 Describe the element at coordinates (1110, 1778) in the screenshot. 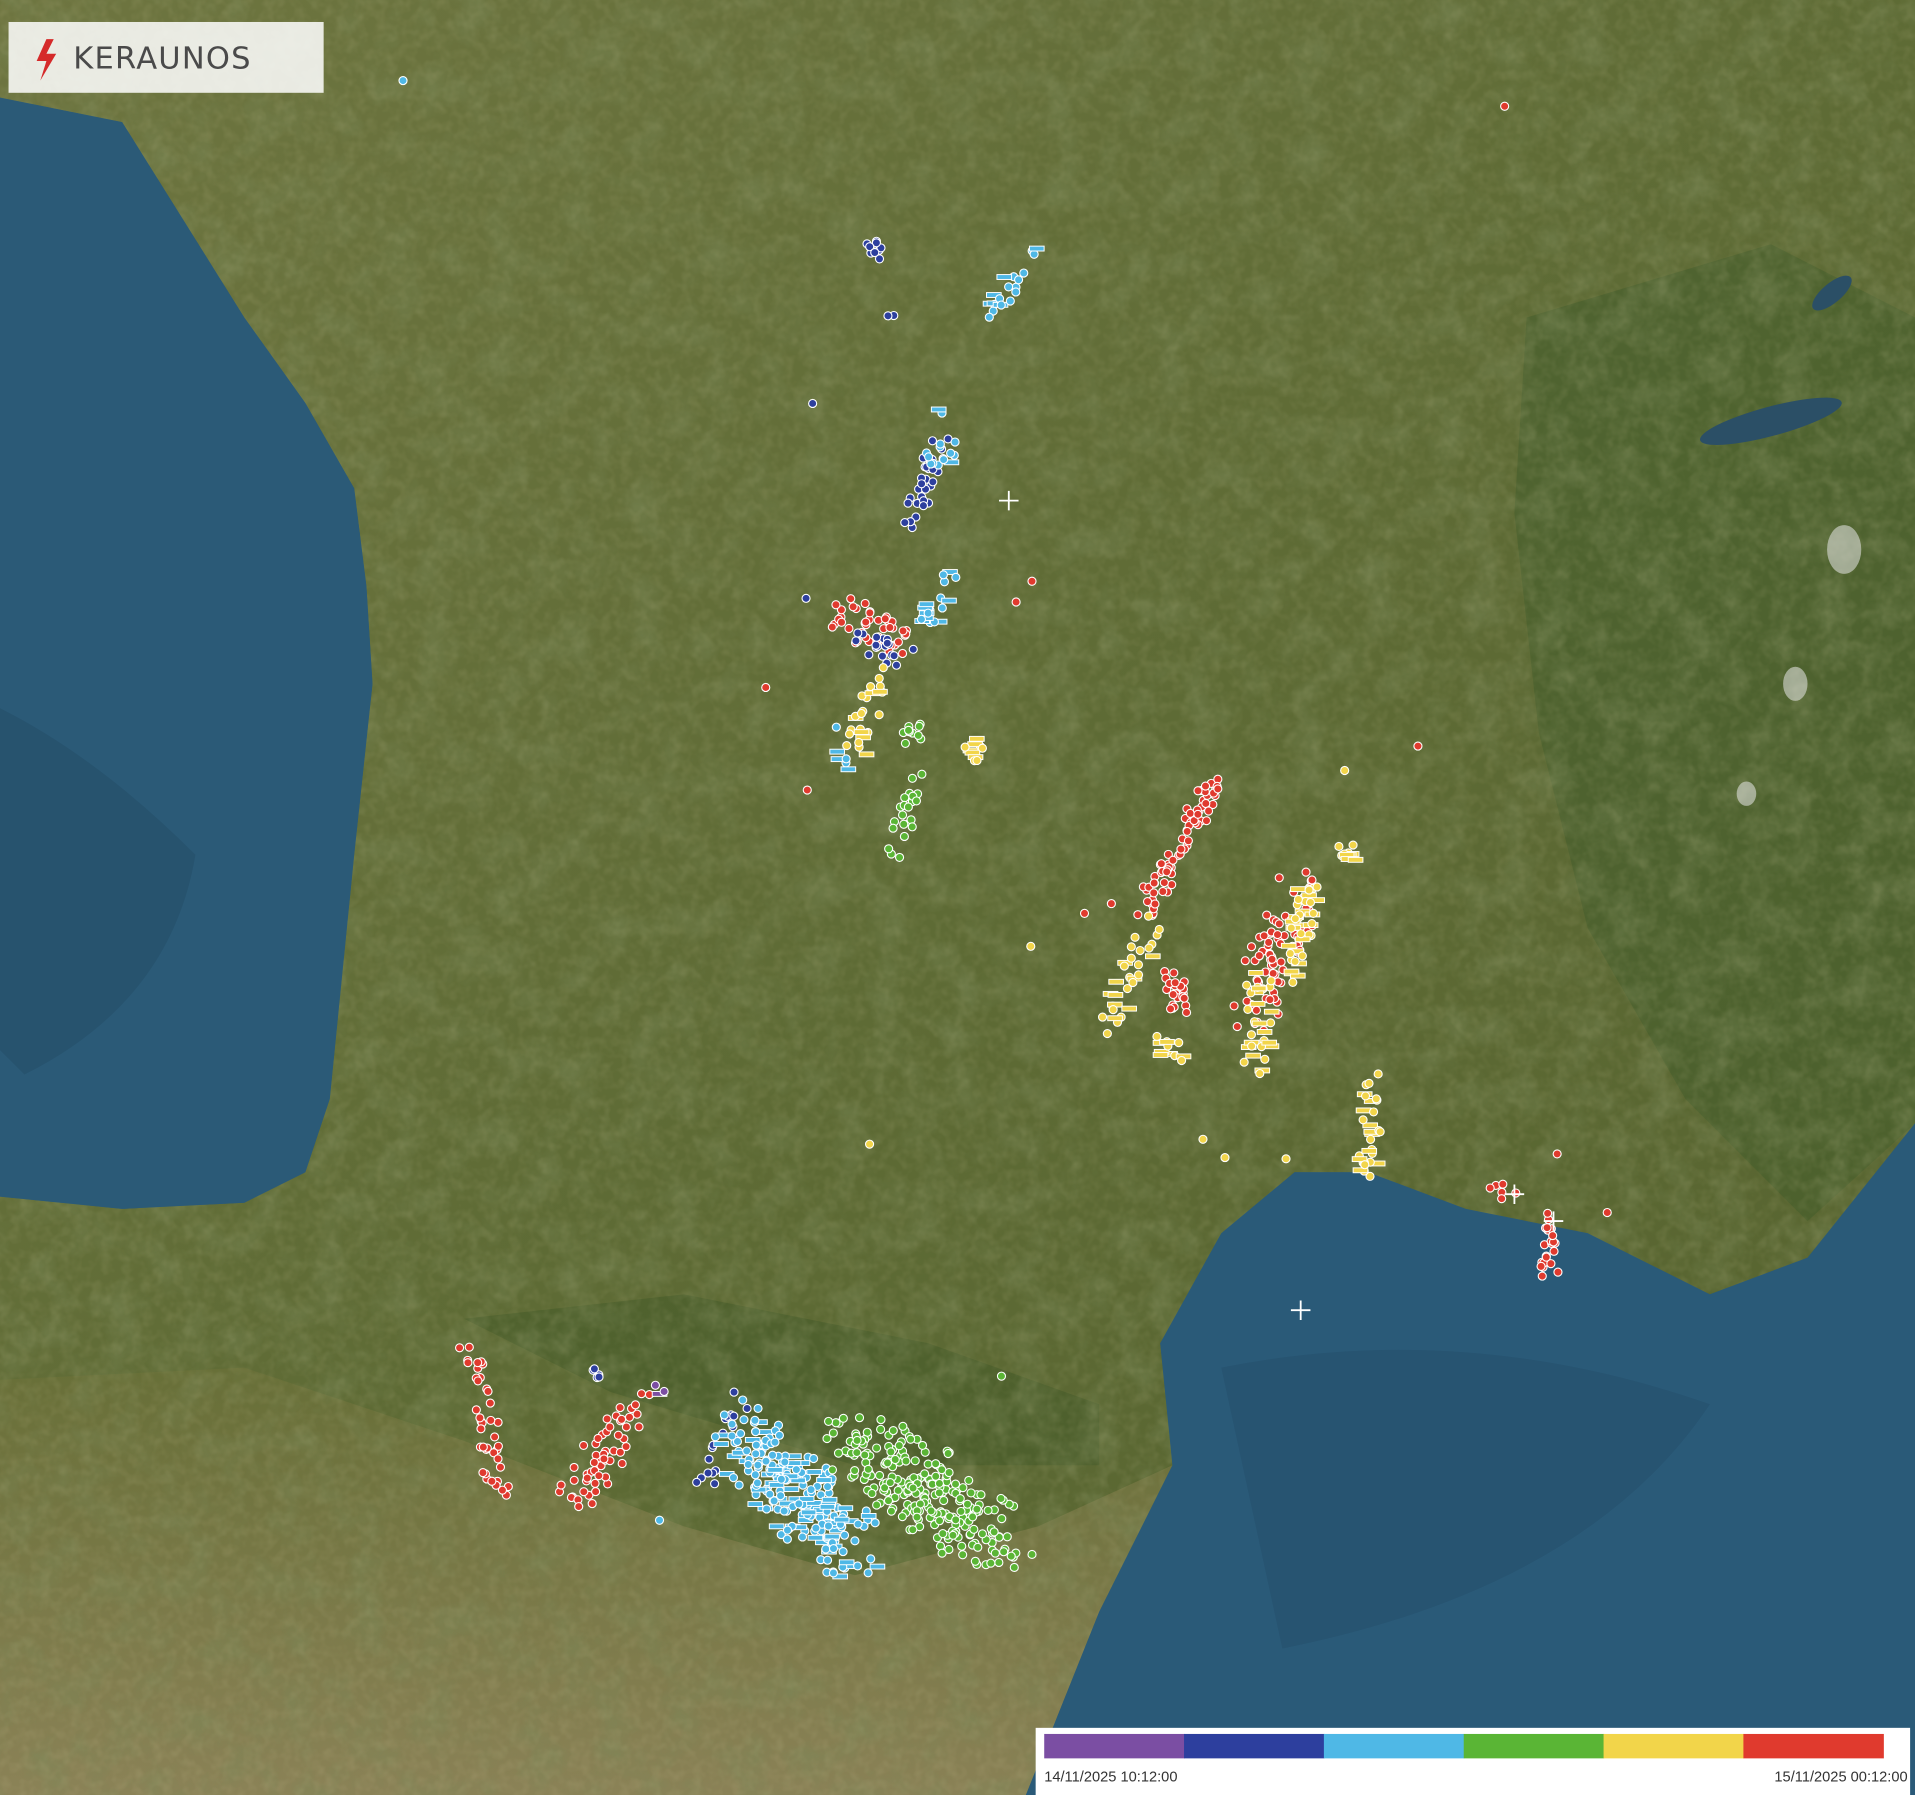

I see `legend-start: 14/11/2025 10:12:00` at that location.